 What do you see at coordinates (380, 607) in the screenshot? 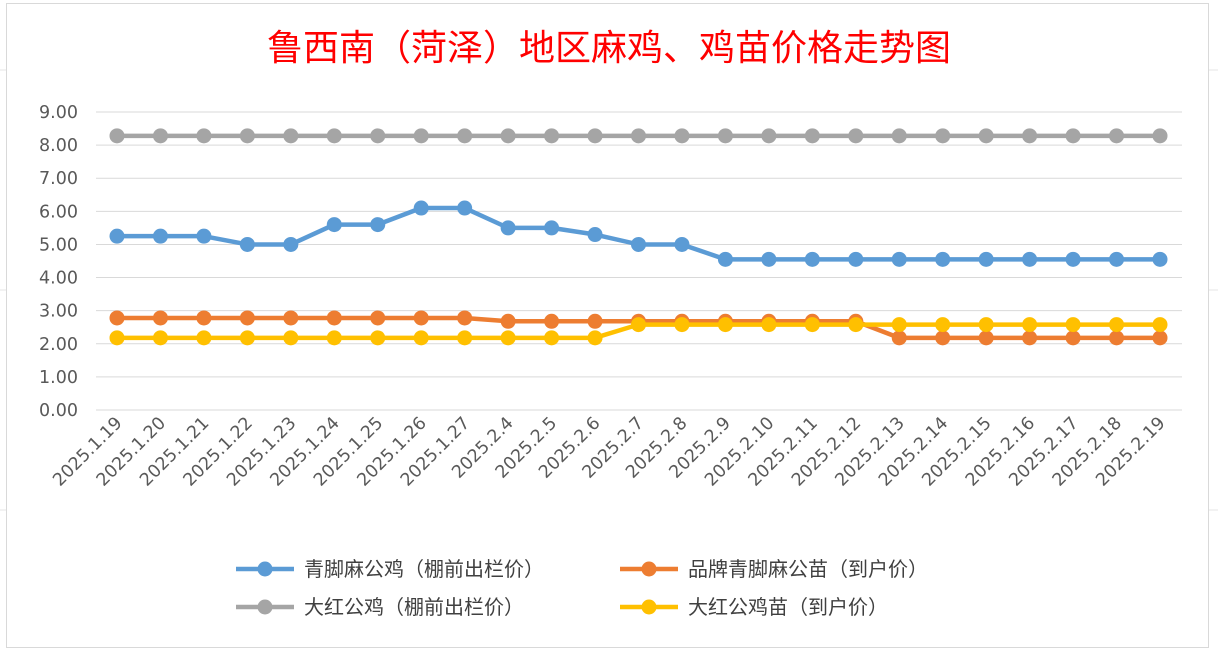
I see `legend-entry: 大红公鸡（棚前出栏价）` at bounding box center [380, 607].